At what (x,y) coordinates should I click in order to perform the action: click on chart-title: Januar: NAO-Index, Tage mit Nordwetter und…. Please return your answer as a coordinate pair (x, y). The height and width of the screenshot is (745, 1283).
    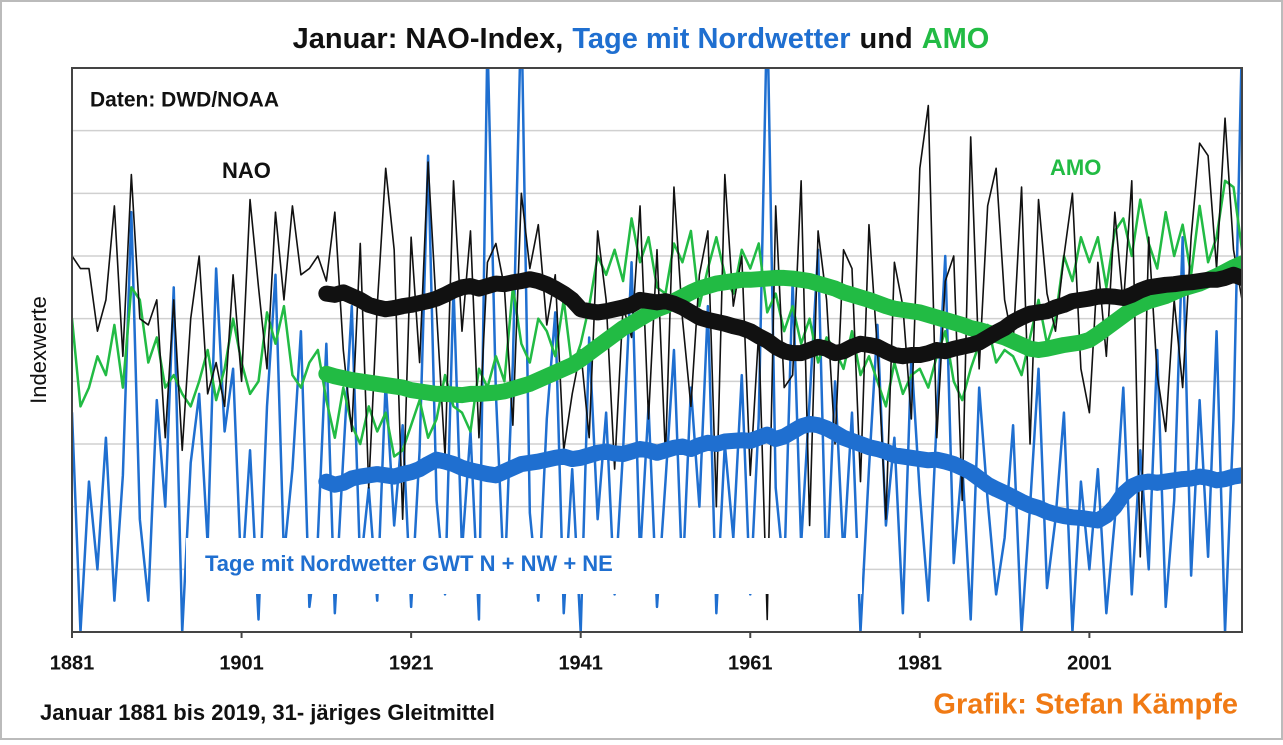
    Looking at the image, I should click on (641, 39).